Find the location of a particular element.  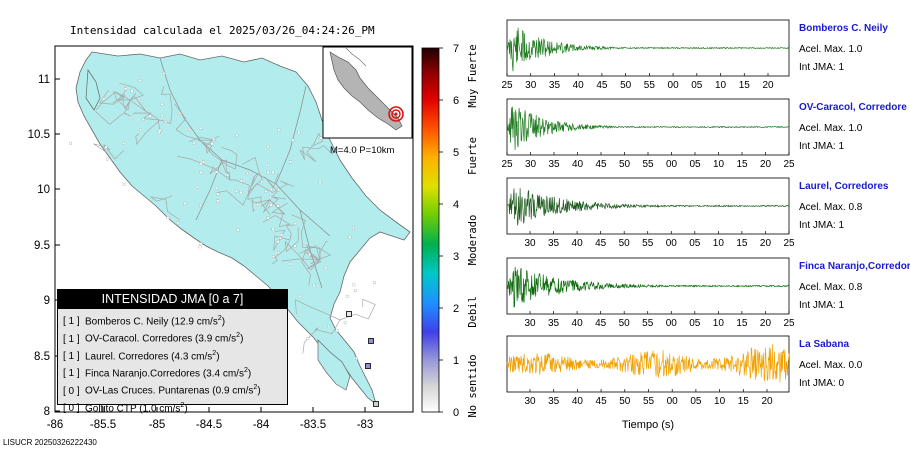

station-name: OV-Caracol, Corredore is located at coordinates (853, 107).